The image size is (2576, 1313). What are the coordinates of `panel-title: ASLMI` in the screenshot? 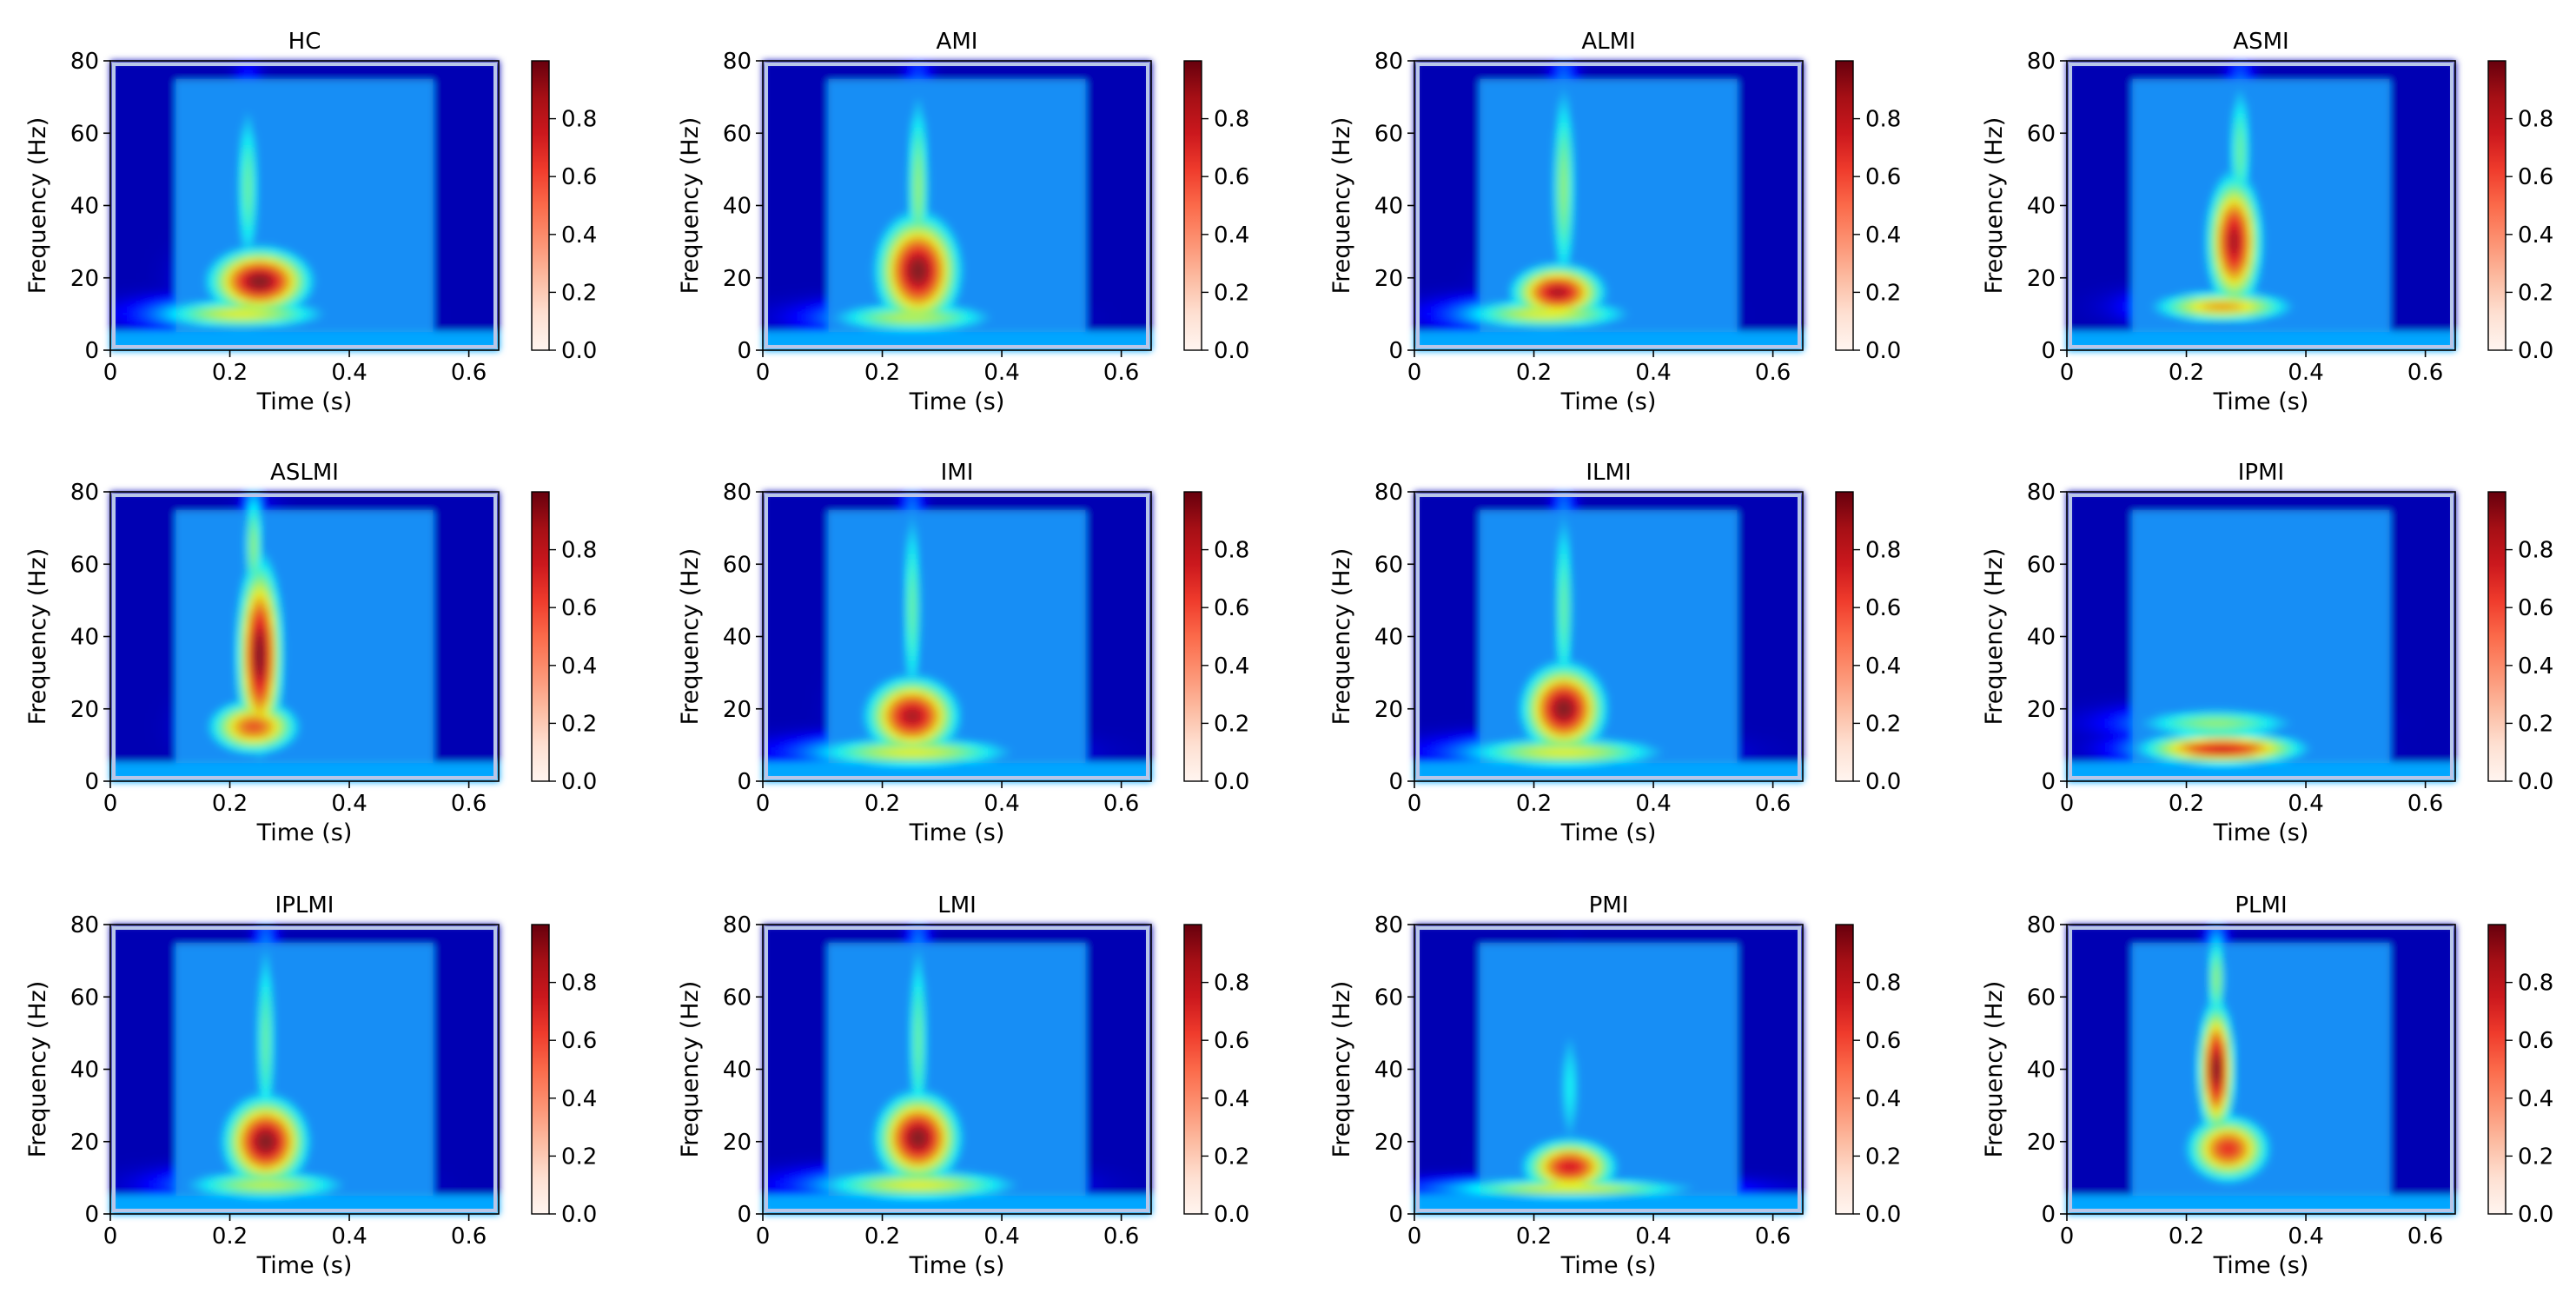 It's located at (304, 473).